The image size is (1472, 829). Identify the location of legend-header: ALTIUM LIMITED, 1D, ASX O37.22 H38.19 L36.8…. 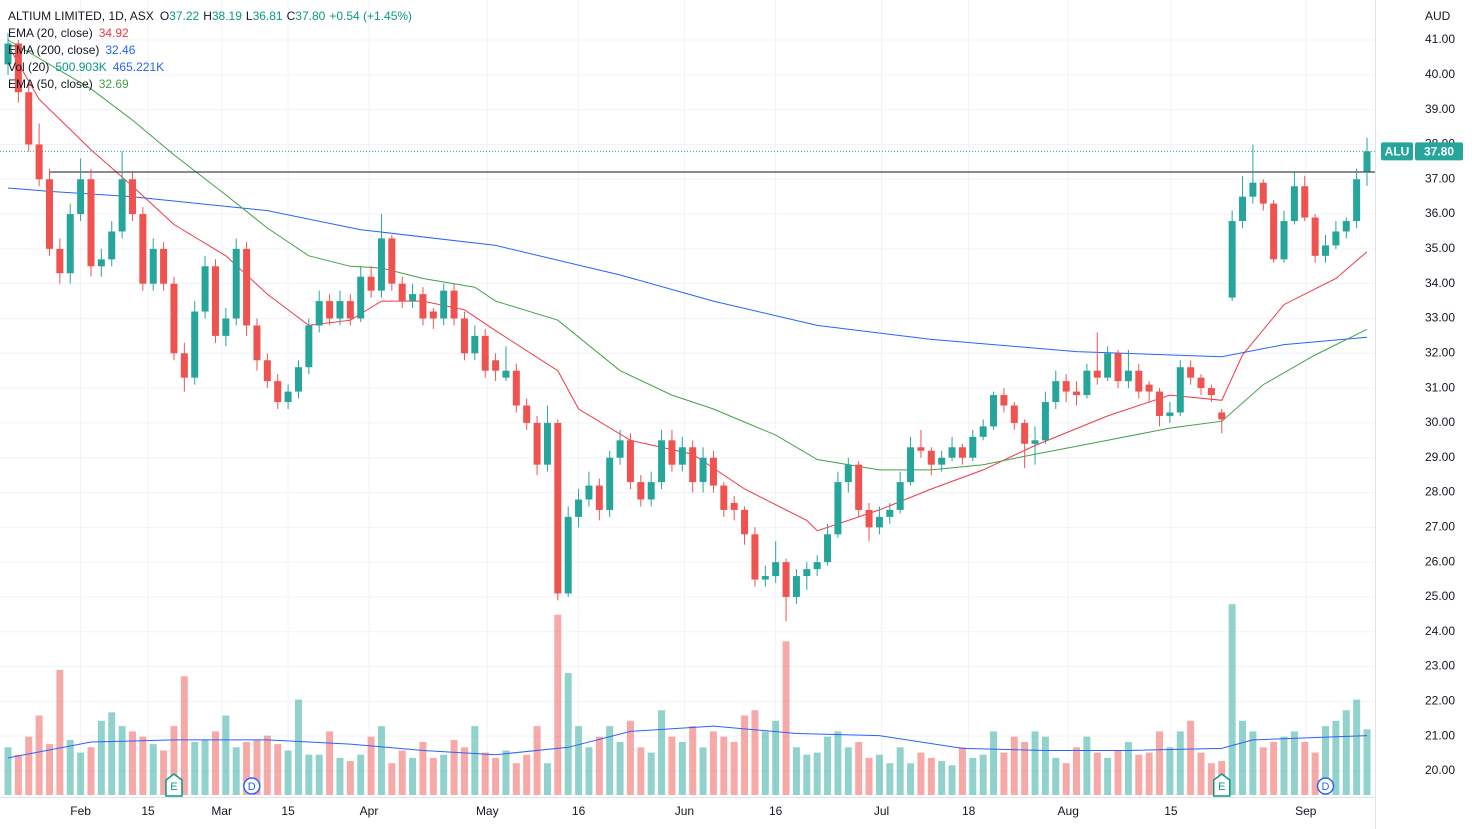
(210, 16).